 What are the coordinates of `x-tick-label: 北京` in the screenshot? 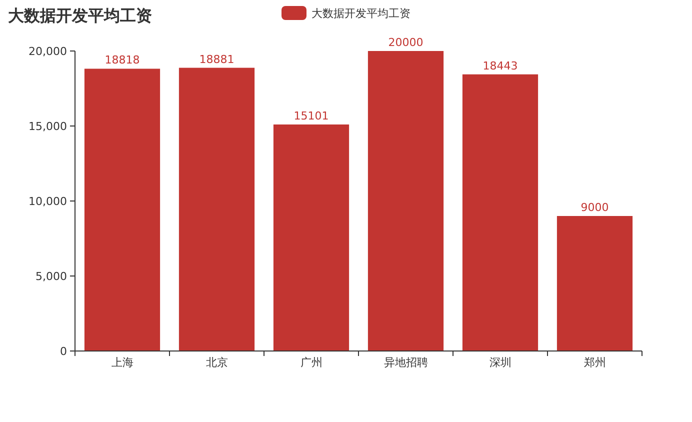 It's located at (217, 362).